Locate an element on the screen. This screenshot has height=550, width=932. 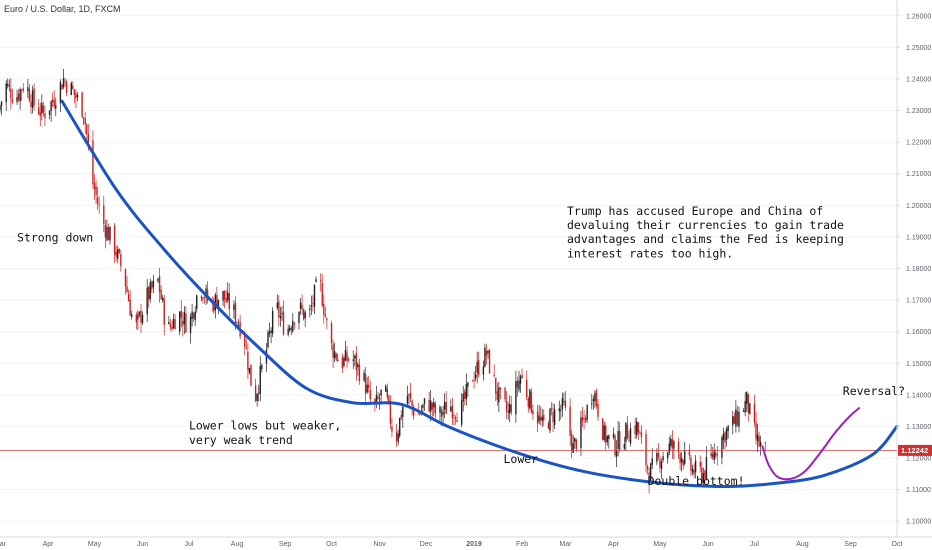
annotation-text: devaluing their currencies to gain trade is located at coordinates (705, 225).